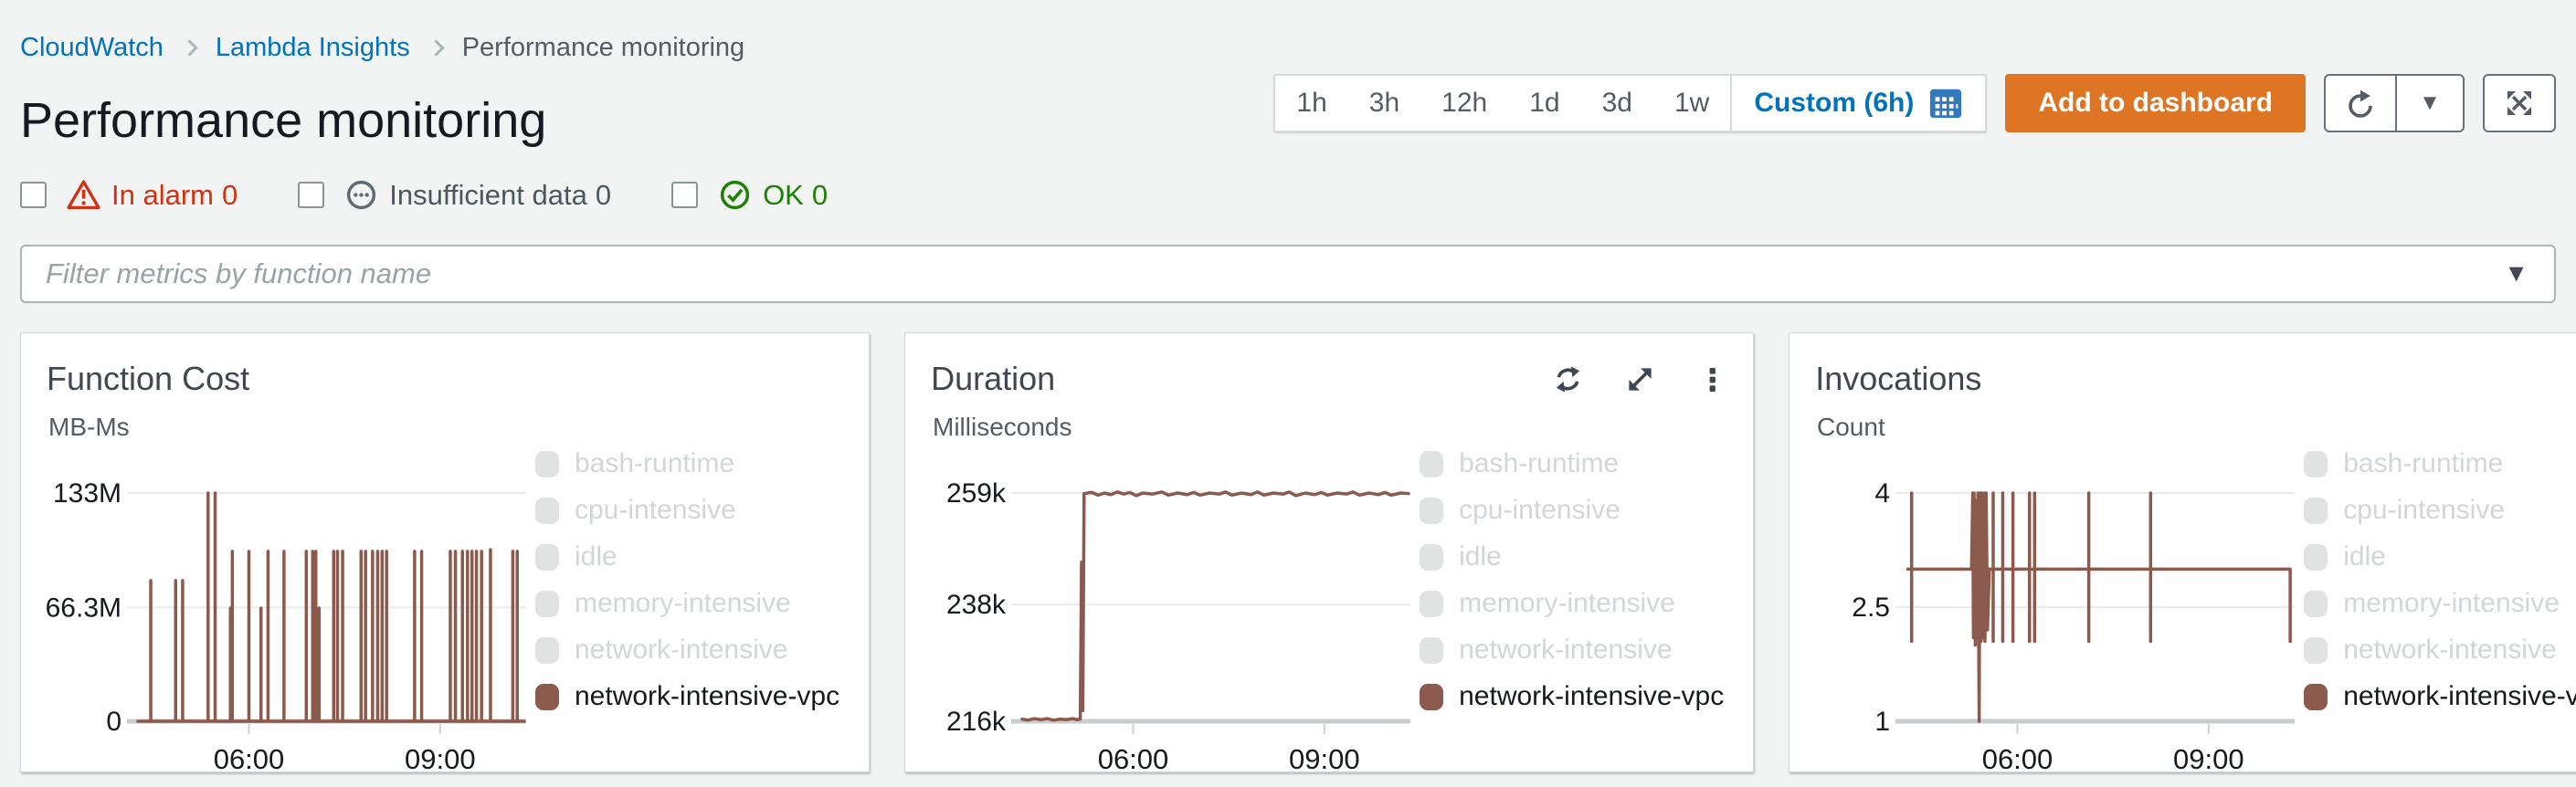 The image size is (2576, 787). Describe the element at coordinates (291, 589) in the screenshot. I see `function-cost-chart: MB-Ms 133M 66.3M 0 06:00 09:00` at that location.